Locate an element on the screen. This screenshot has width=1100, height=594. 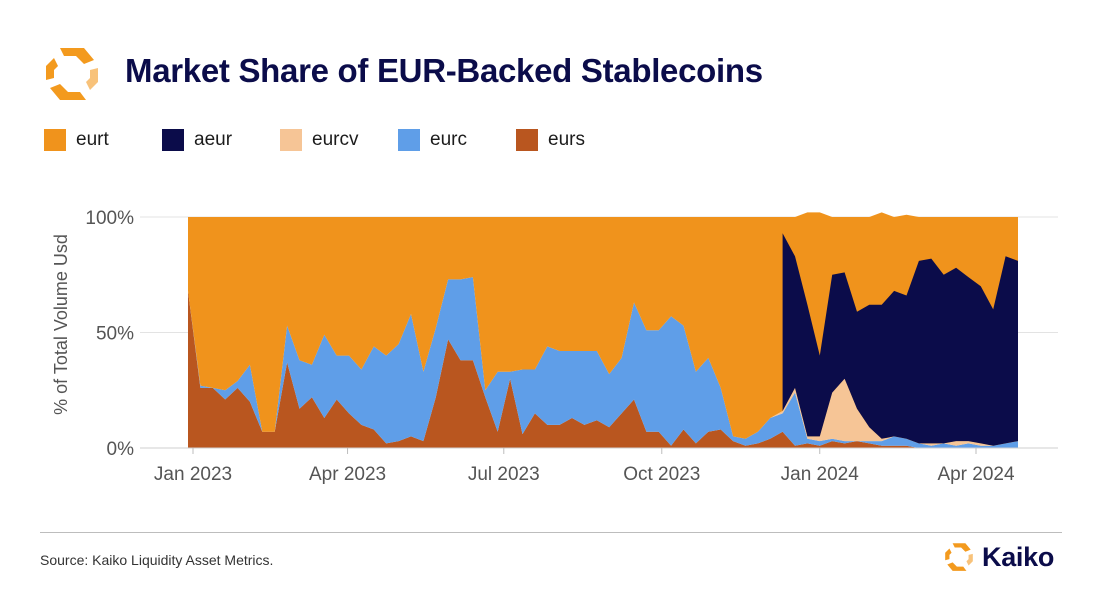
footer-brand: Kaiko is located at coordinates (998, 557).